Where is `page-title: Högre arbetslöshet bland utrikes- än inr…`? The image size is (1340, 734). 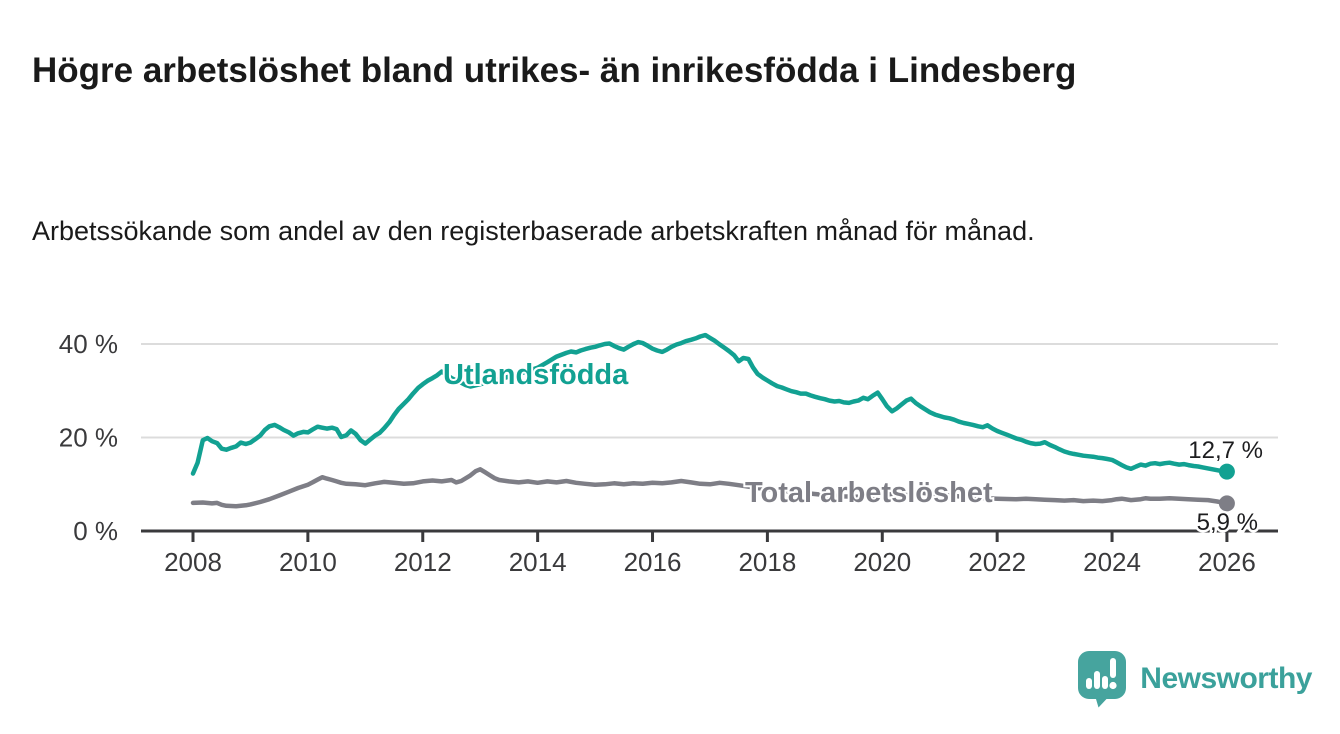
page-title: Högre arbetslöshet bland utrikes- än inr… is located at coordinates (554, 71).